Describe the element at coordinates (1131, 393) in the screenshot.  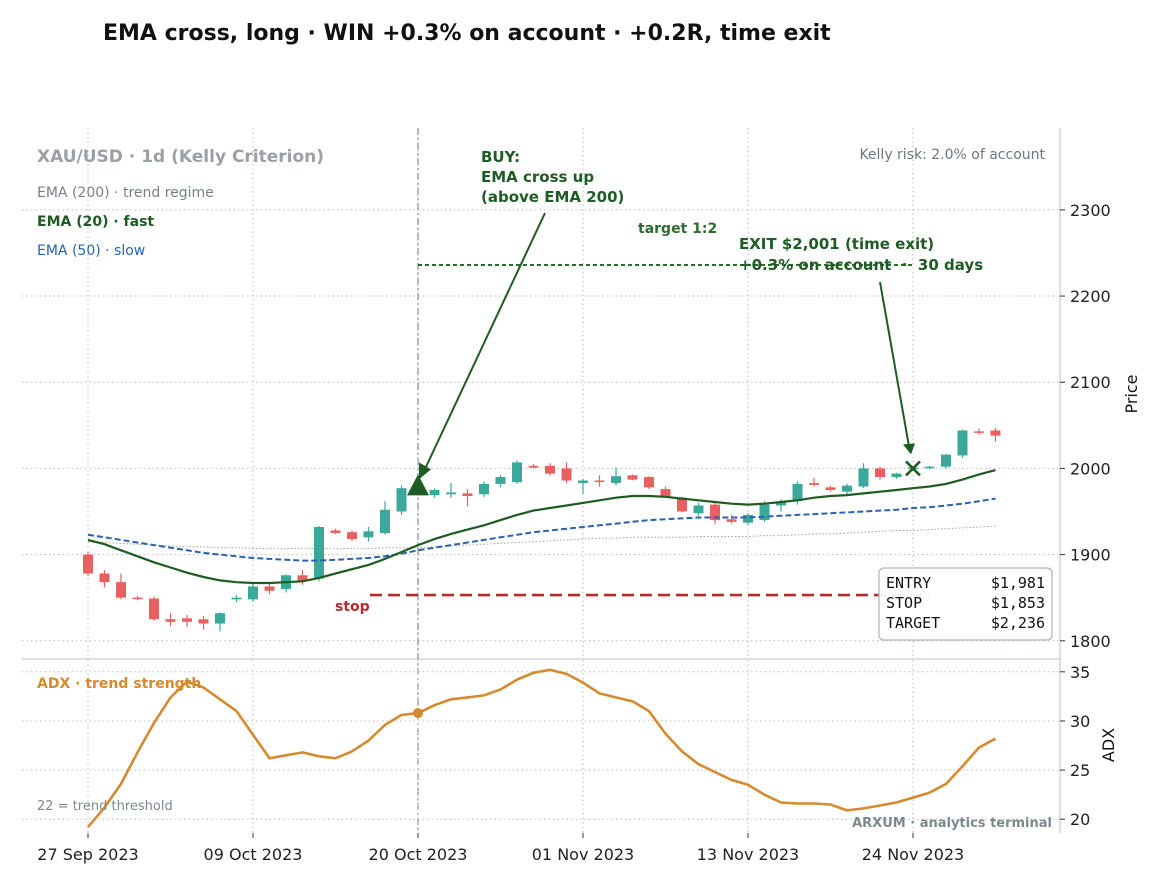
I see `price-axis-label: Price` at that location.